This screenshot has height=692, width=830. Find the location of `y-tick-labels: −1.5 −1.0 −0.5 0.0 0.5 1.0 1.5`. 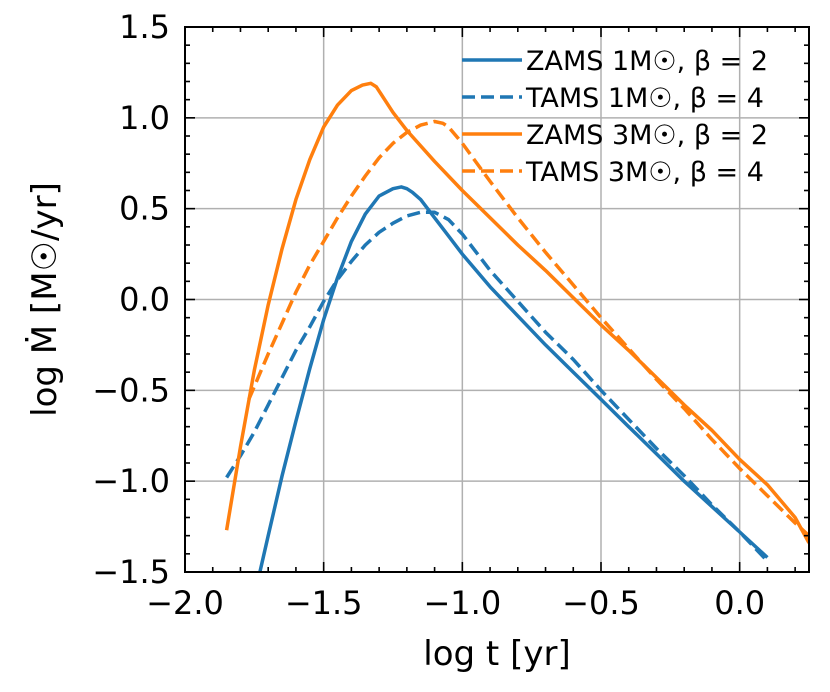

y-tick-labels: −1.5 −1.0 −0.5 0.0 0.5 1.0 1.5 is located at coordinates (131, 299).